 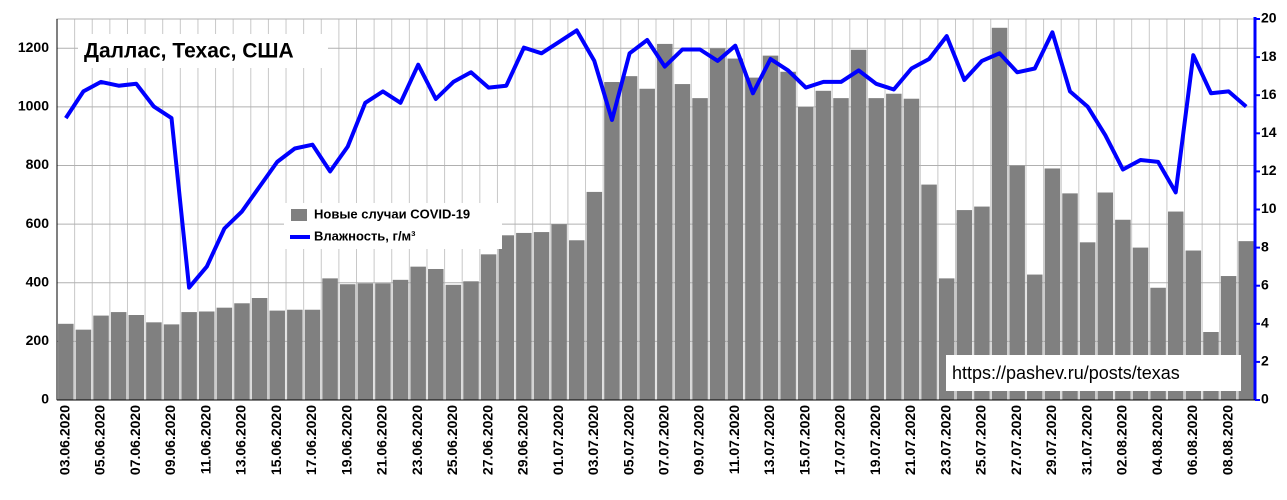 What do you see at coordinates (299, 215) in the screenshot?
I see `legend-swatch` at bounding box center [299, 215].